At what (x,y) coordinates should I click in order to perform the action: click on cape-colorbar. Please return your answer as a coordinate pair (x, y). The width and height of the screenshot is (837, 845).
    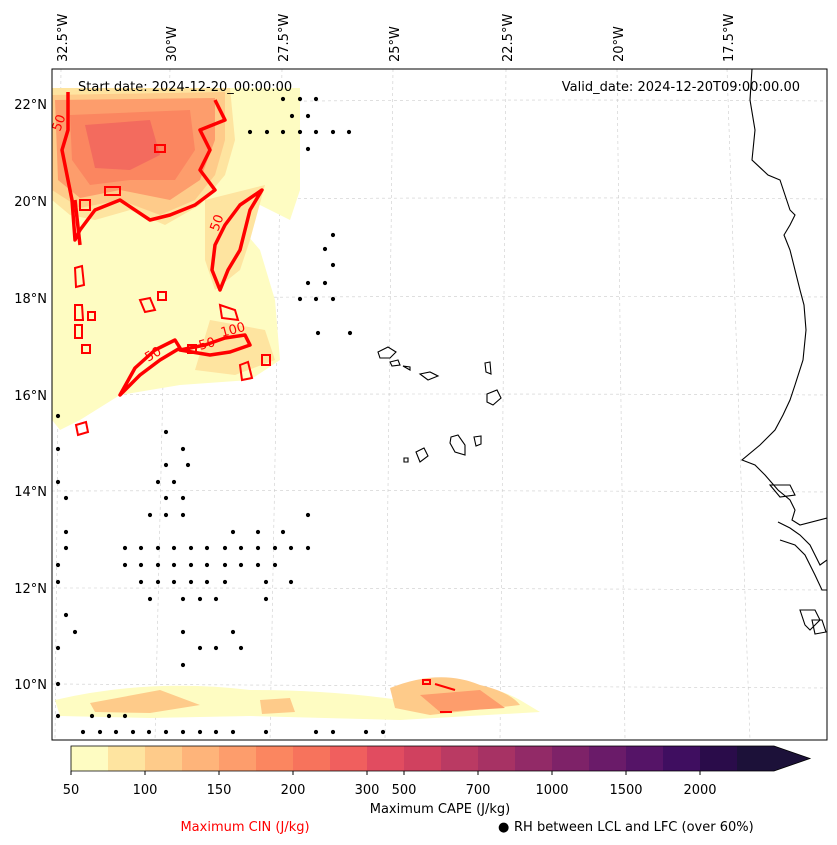
    Looking at the image, I should click on (441, 758).